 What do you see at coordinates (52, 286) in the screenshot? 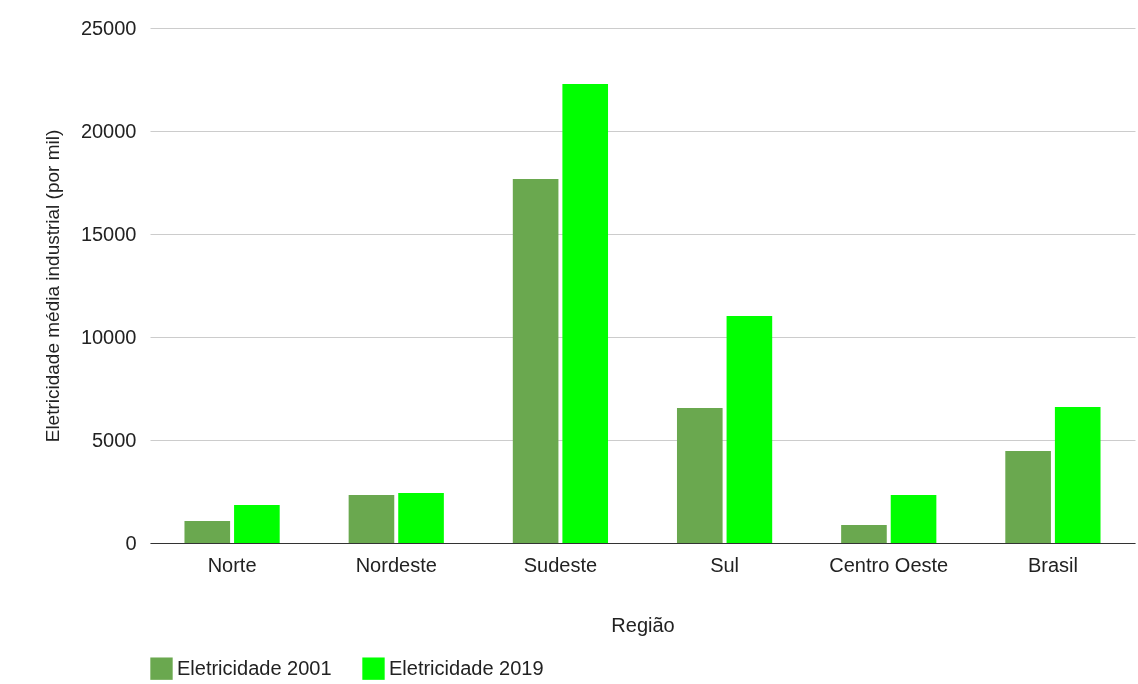
I see `y-axis-title: Eletricidade média industrial (por mil)` at bounding box center [52, 286].